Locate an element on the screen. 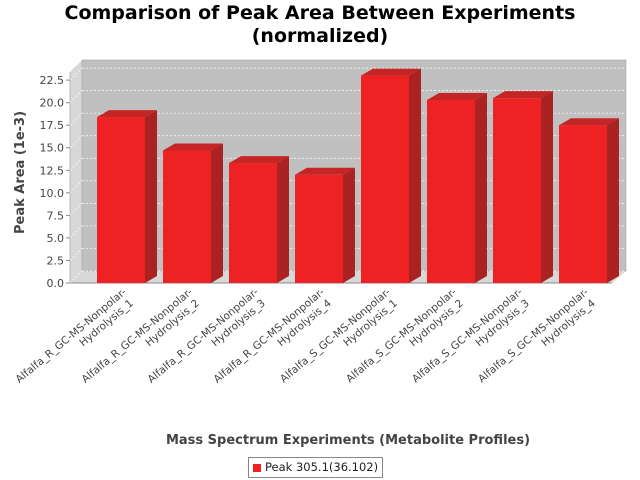 This screenshot has width=640, height=480. category-label-6: Alfalfa_S_GC-MS-Nonpolar-Hydrolysis_2 is located at coordinates (405, 340).